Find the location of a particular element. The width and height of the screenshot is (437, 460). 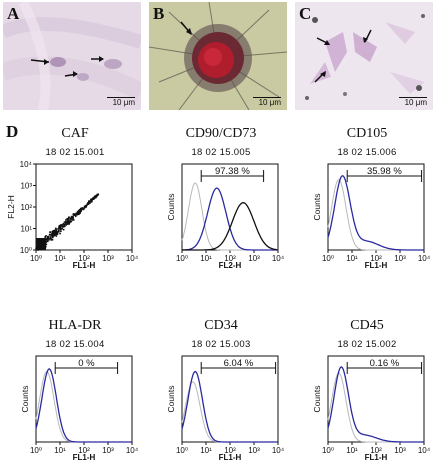

y-tick-label: 10⁰ is located at coordinates (26, 250).